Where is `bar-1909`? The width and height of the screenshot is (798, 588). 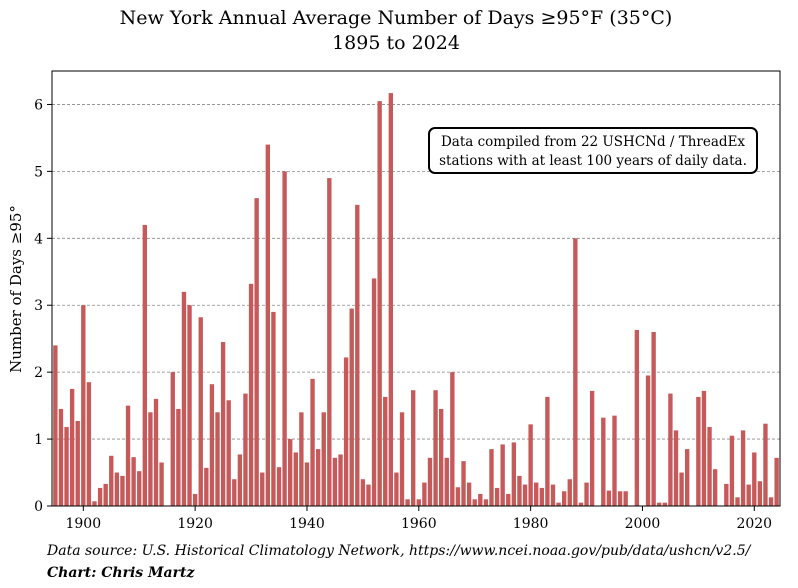
bar-1909 is located at coordinates (133, 481).